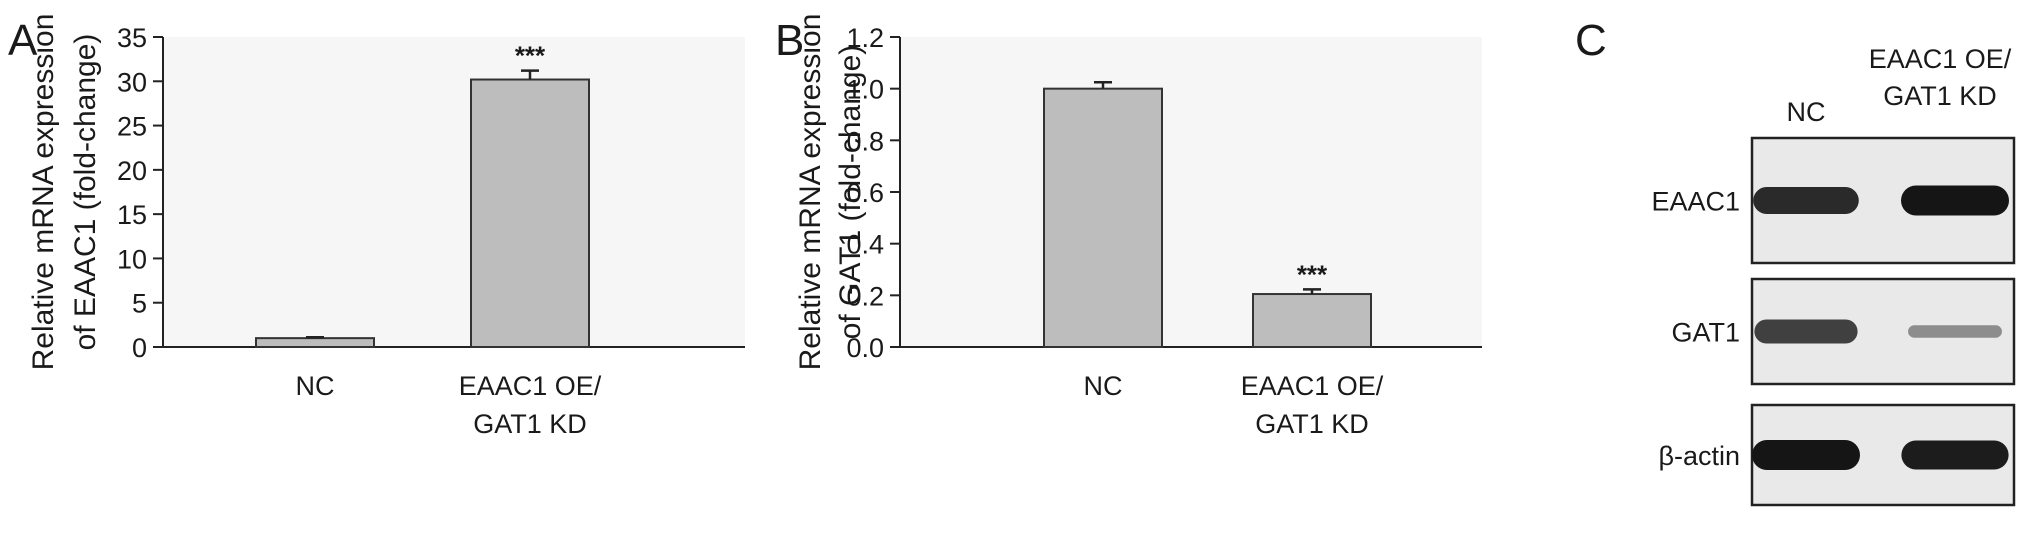  I want to click on y-axis-title: of GAT1 (fold-change), so click(850, 192).